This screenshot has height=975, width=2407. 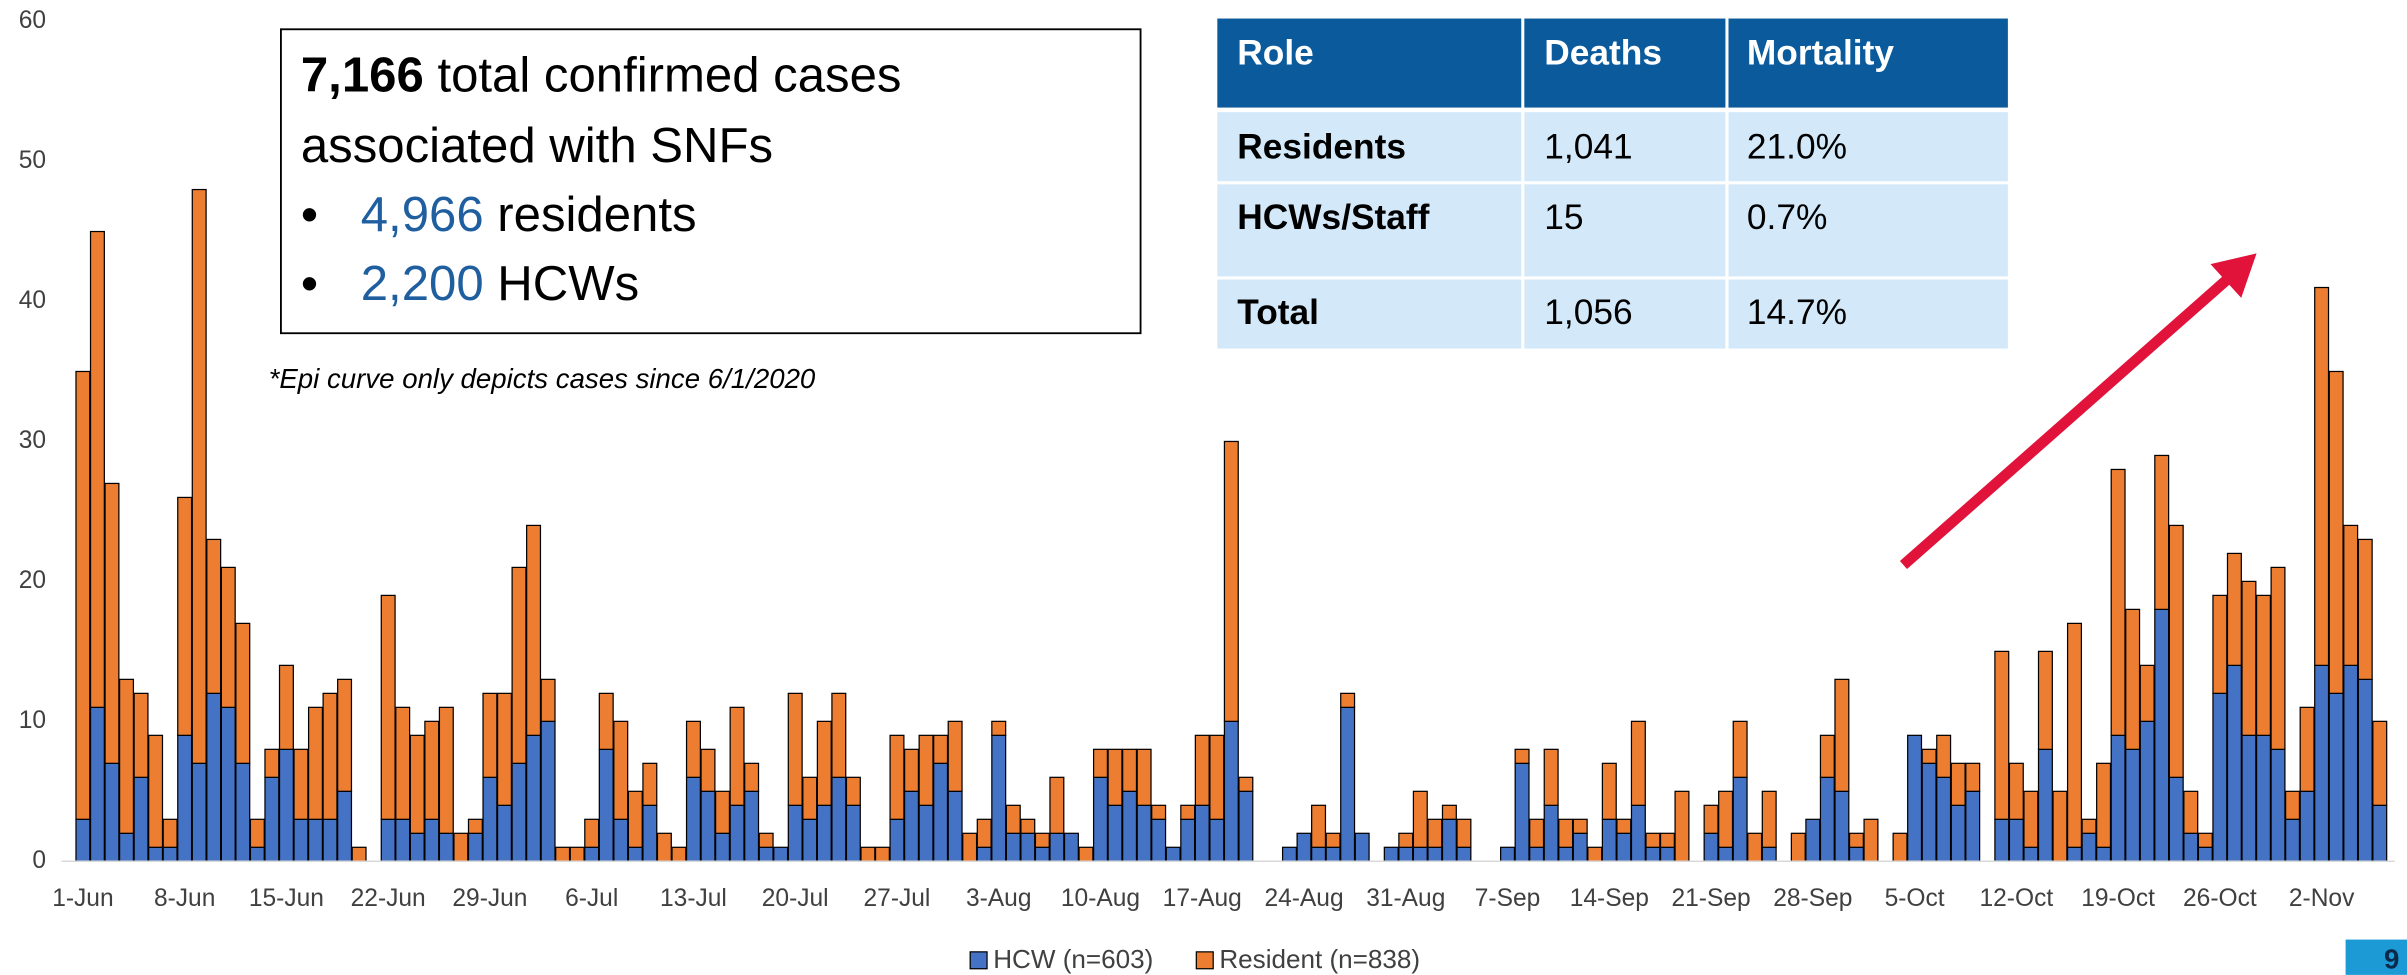 What do you see at coordinates (2376, 957) in the screenshot?
I see `page-number-box` at bounding box center [2376, 957].